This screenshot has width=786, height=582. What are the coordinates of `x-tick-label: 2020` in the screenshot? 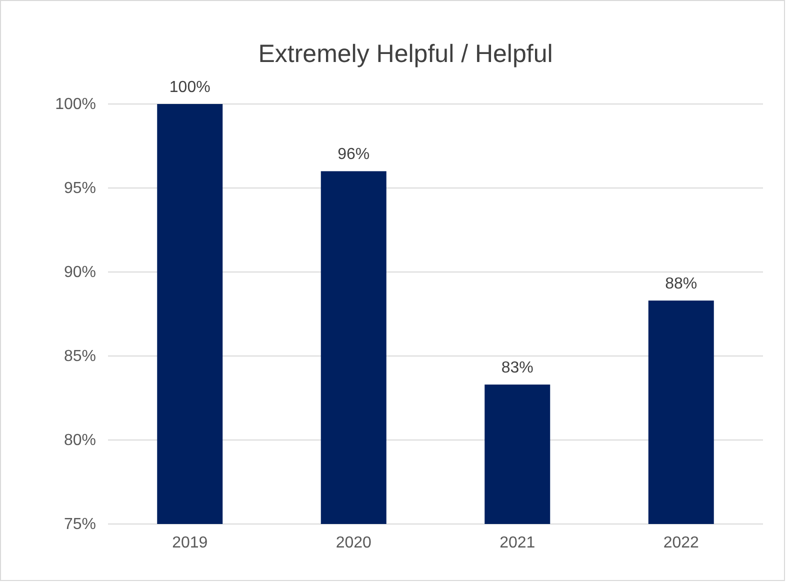 It's located at (354, 543).